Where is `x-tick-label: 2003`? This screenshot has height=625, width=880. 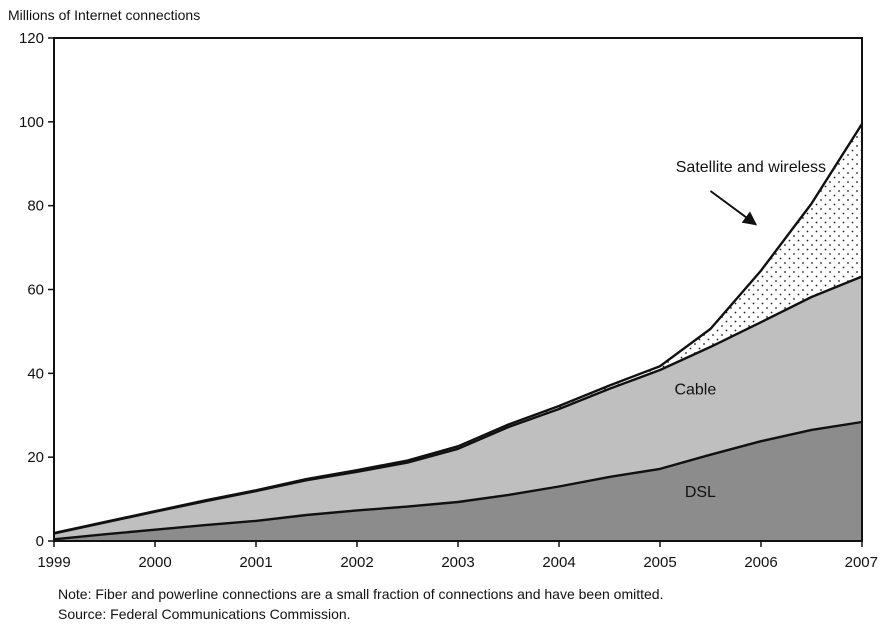 x-tick-label: 2003 is located at coordinates (457, 562).